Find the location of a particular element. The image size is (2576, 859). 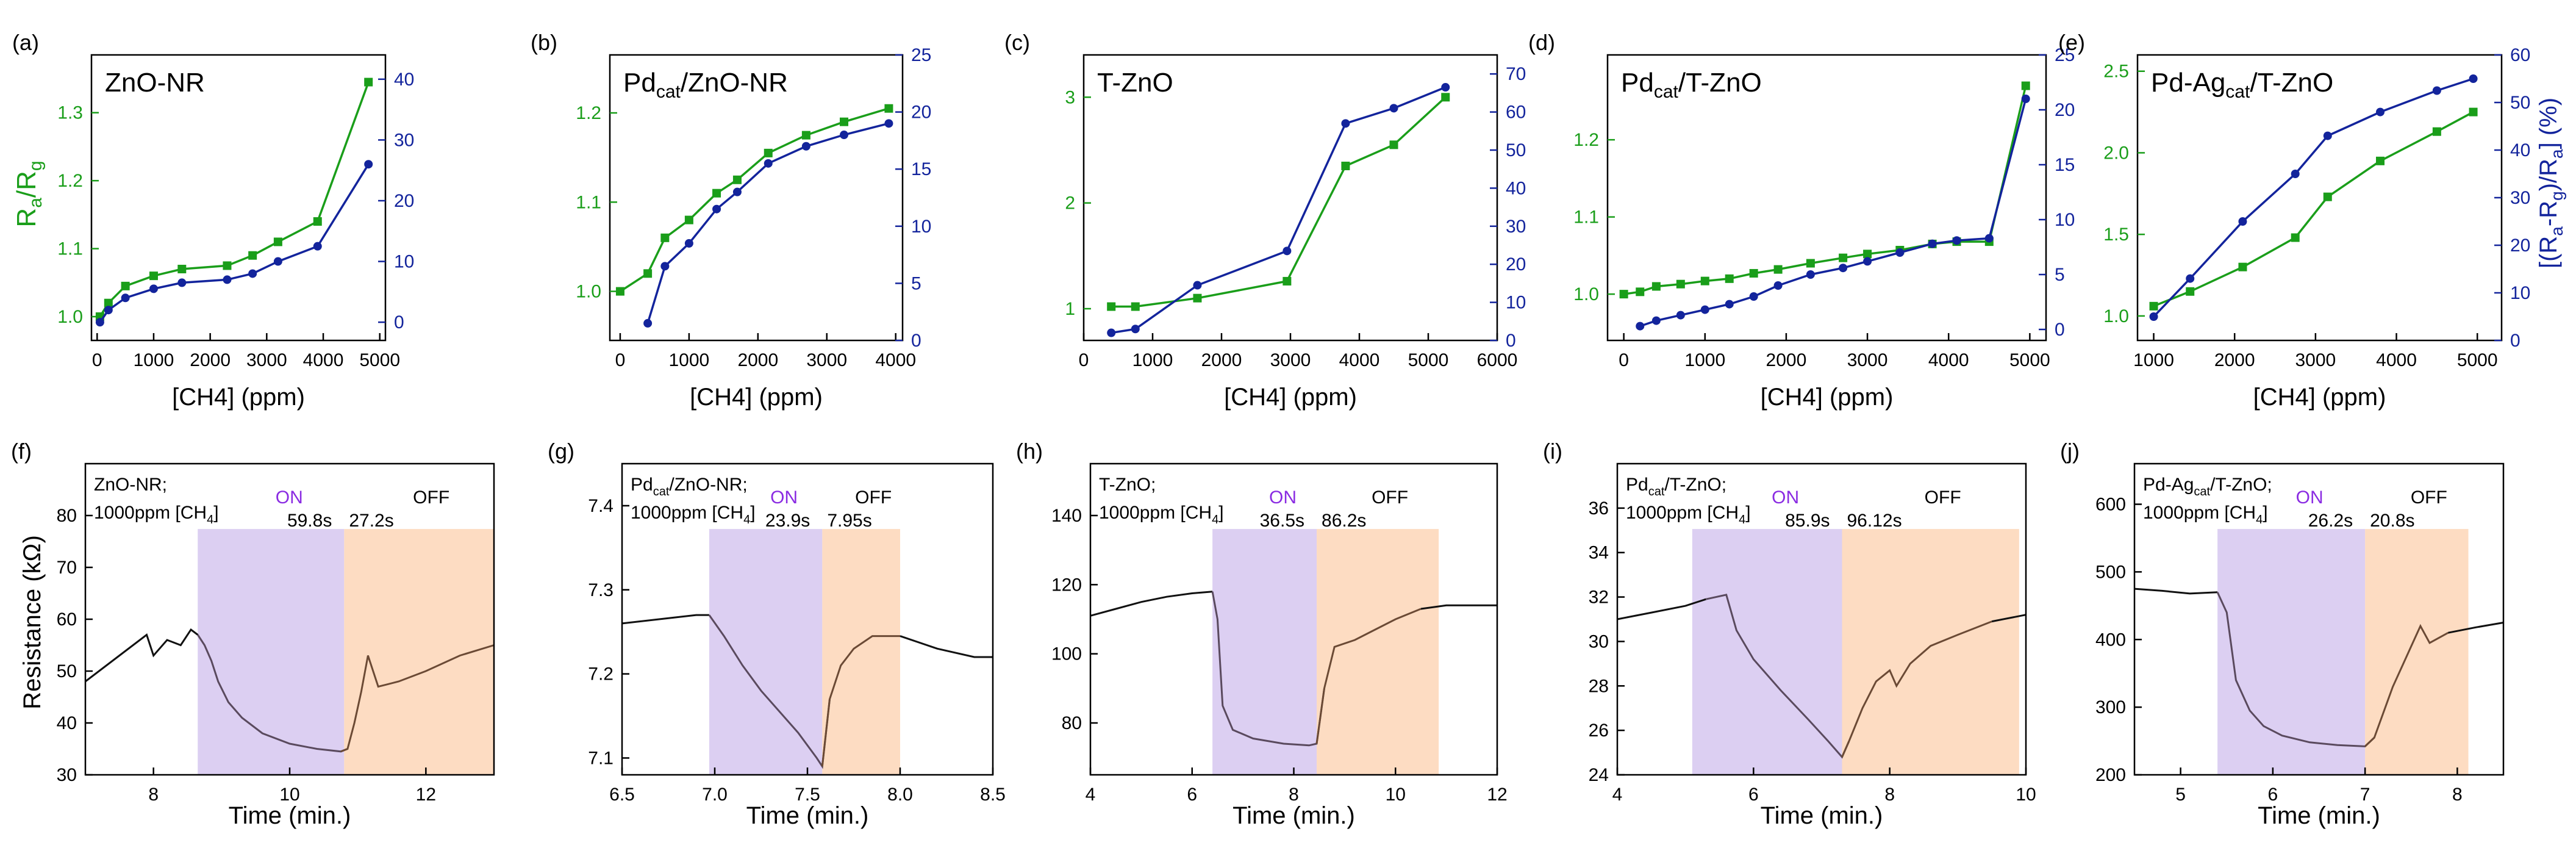

y-tick-label: 1.3 is located at coordinates (70, 113).